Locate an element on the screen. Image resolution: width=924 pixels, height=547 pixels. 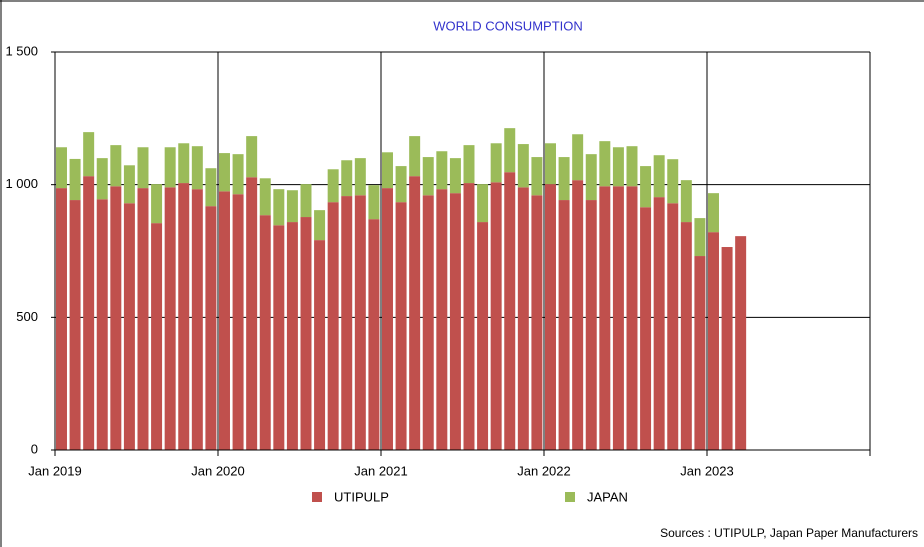
y-tick-label: 1 000 is located at coordinates (21, 183).